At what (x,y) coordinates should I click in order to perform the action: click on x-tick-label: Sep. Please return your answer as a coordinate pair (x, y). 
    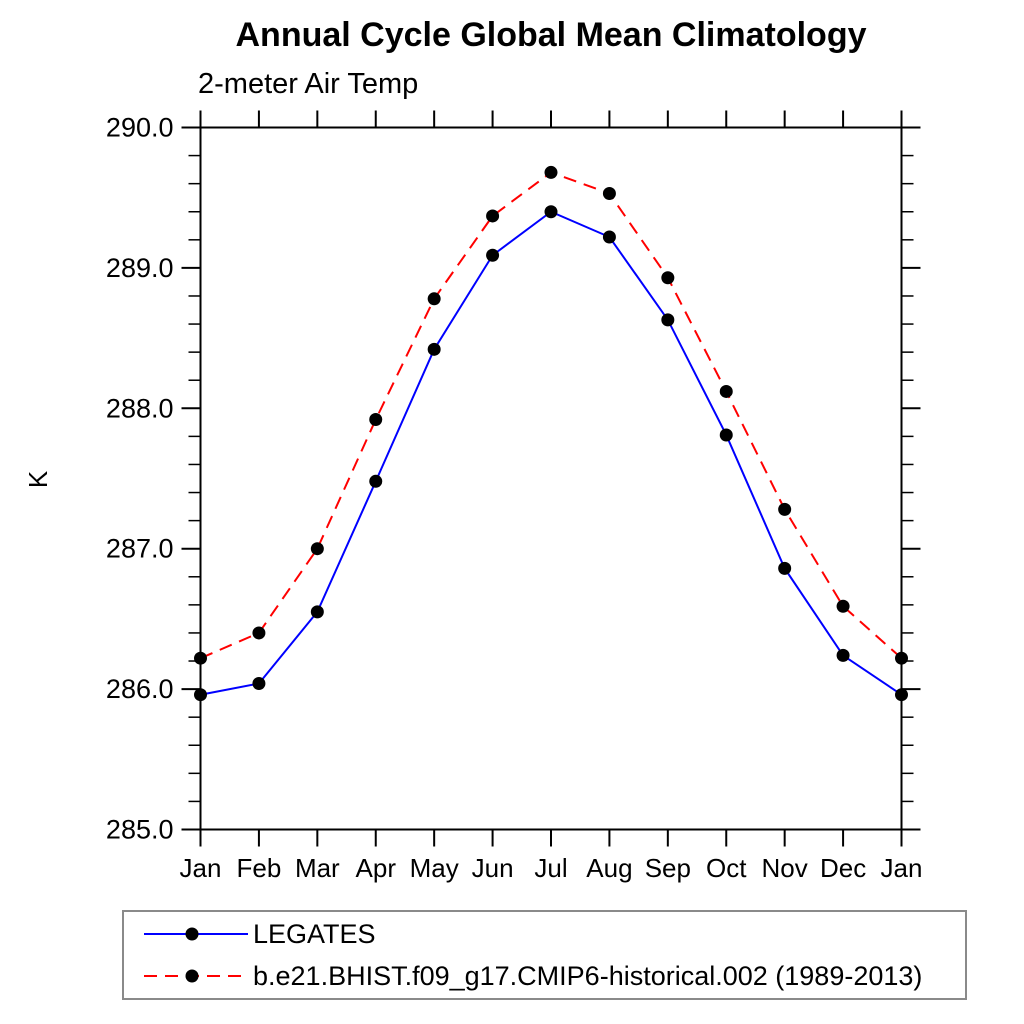
    Looking at the image, I should click on (668, 868).